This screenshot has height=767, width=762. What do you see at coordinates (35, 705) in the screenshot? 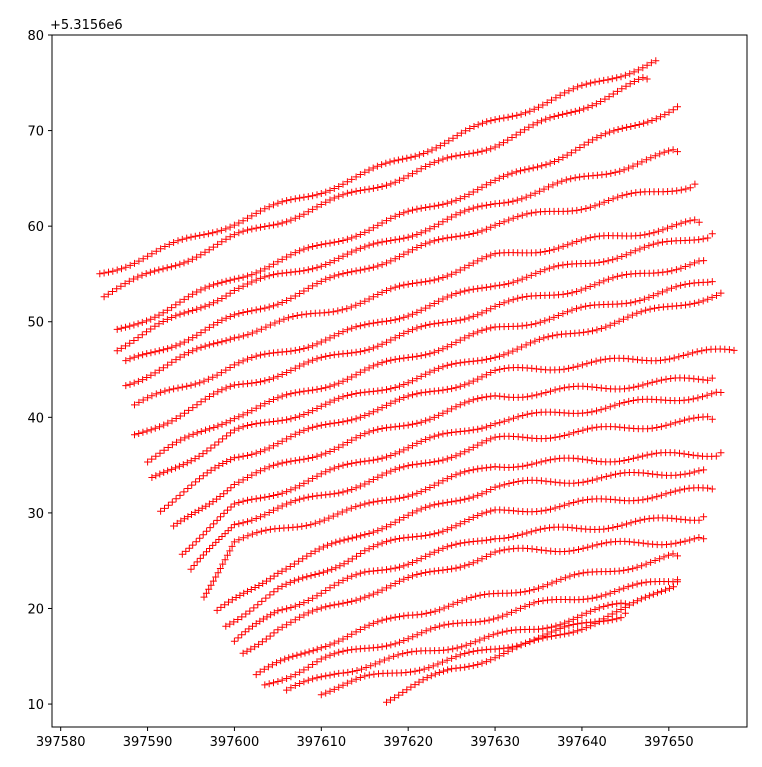
I see `y-tick-label: 10` at bounding box center [35, 705].